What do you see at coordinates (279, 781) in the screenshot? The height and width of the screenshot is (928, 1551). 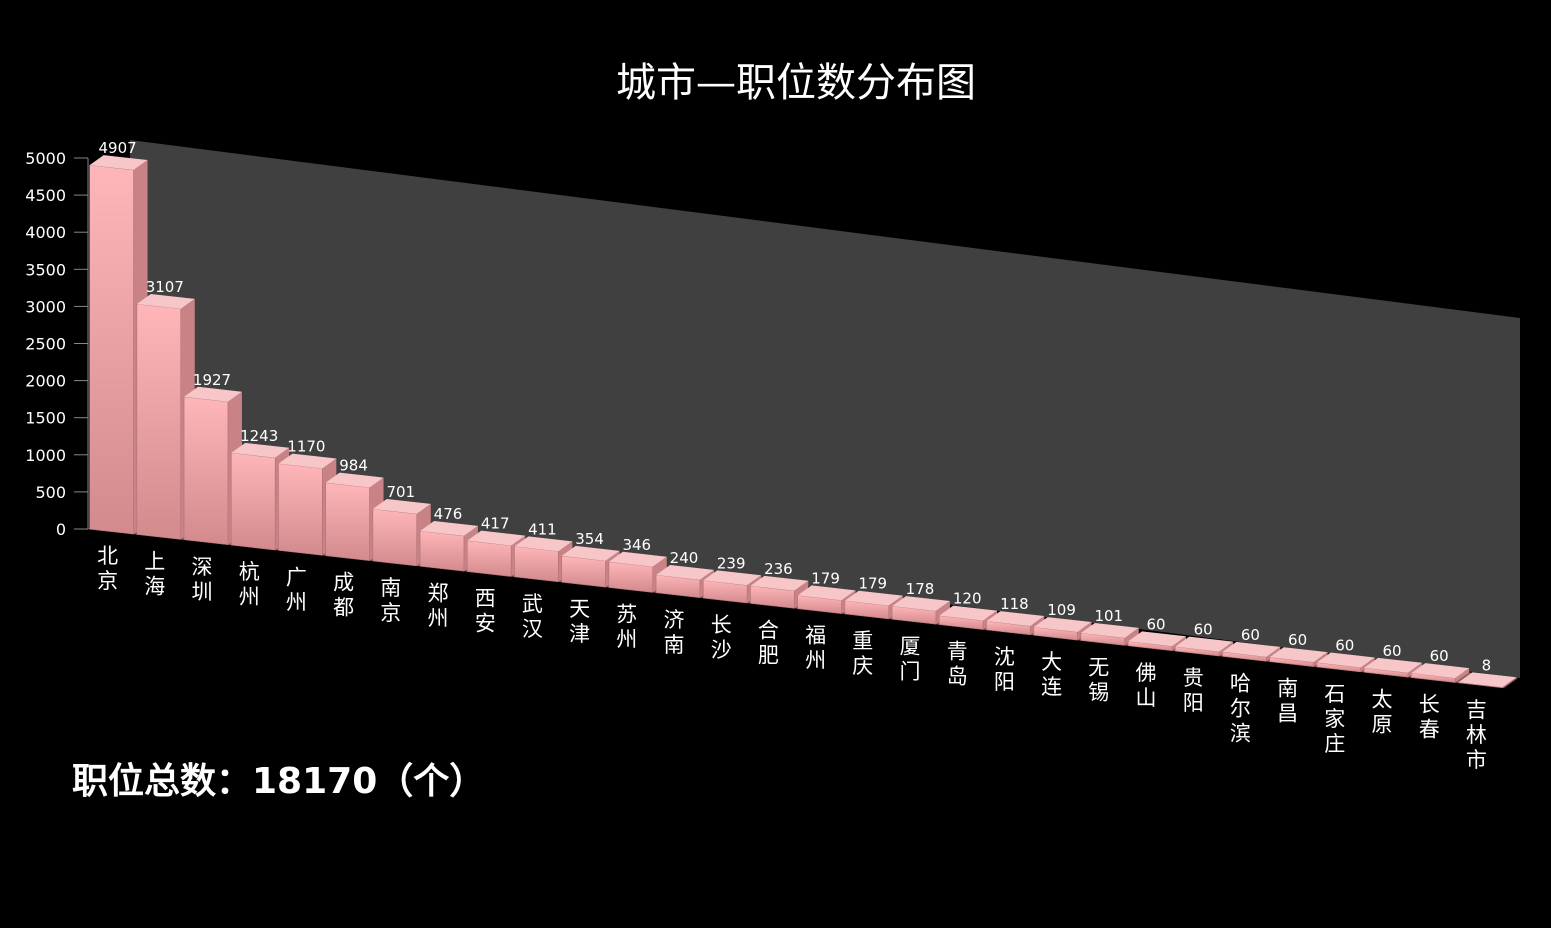 I see `total-positions-label: 职位总数：18170（个）` at bounding box center [279, 781].